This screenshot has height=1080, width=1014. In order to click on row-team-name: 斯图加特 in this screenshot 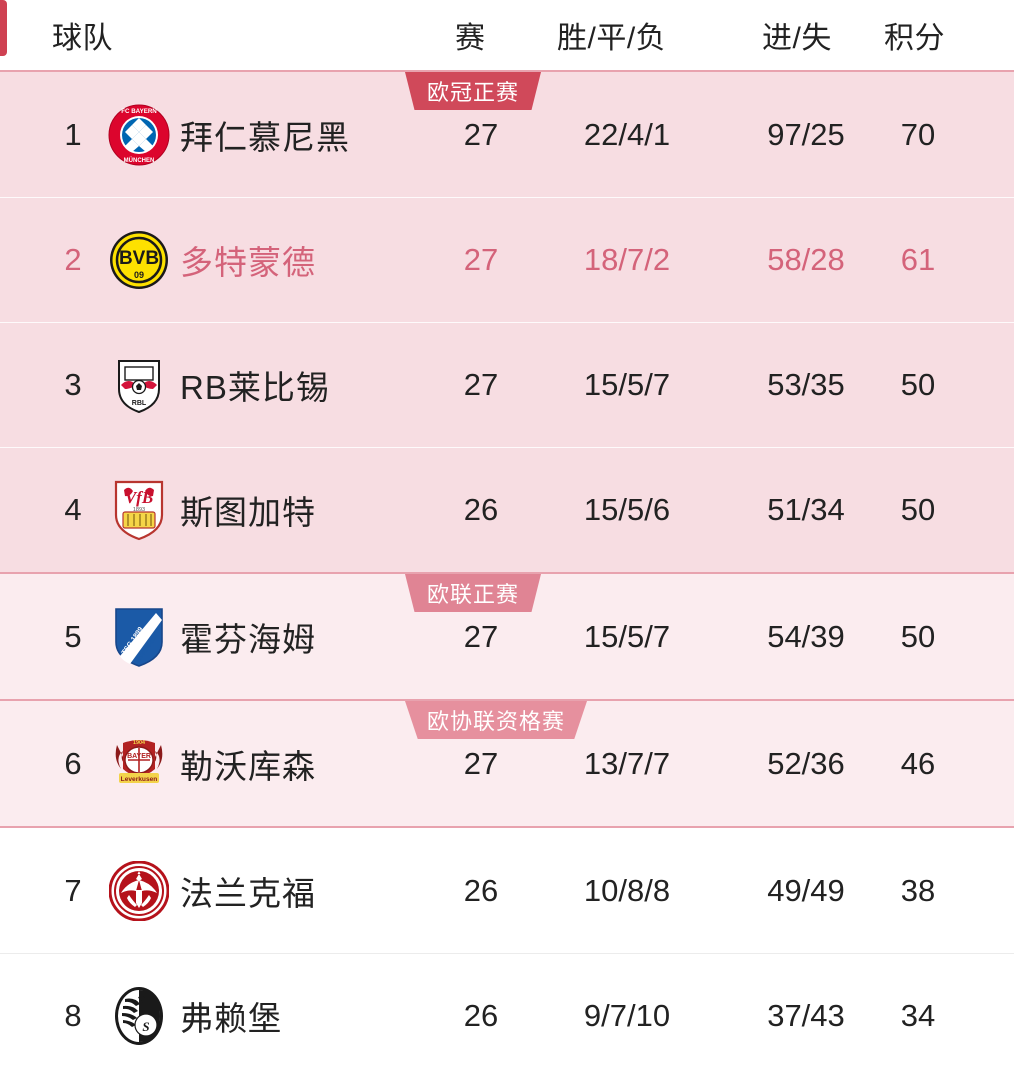, I will do `click(248, 512)`.